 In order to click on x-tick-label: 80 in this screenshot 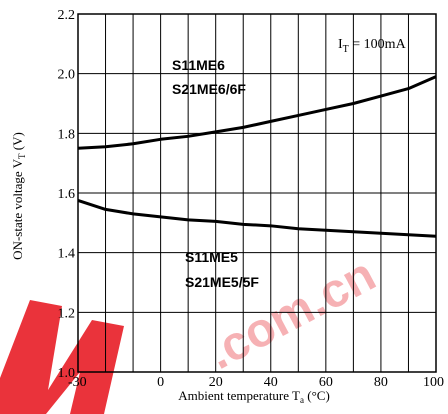, I will do `click(381, 382)`.